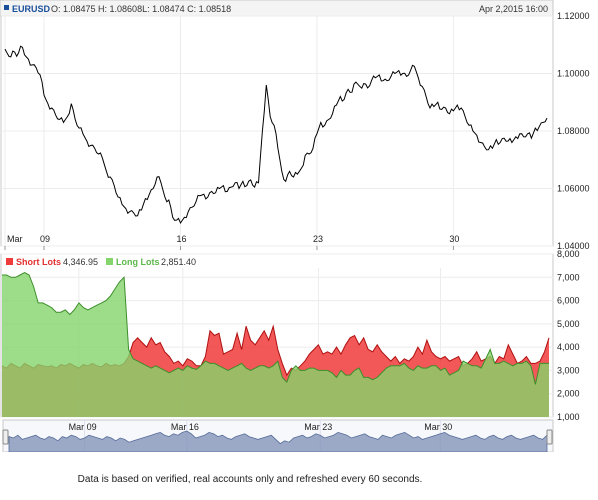 The width and height of the screenshot is (598, 500). What do you see at coordinates (9, 261) in the screenshot?
I see `short-lots-swatch` at bounding box center [9, 261].